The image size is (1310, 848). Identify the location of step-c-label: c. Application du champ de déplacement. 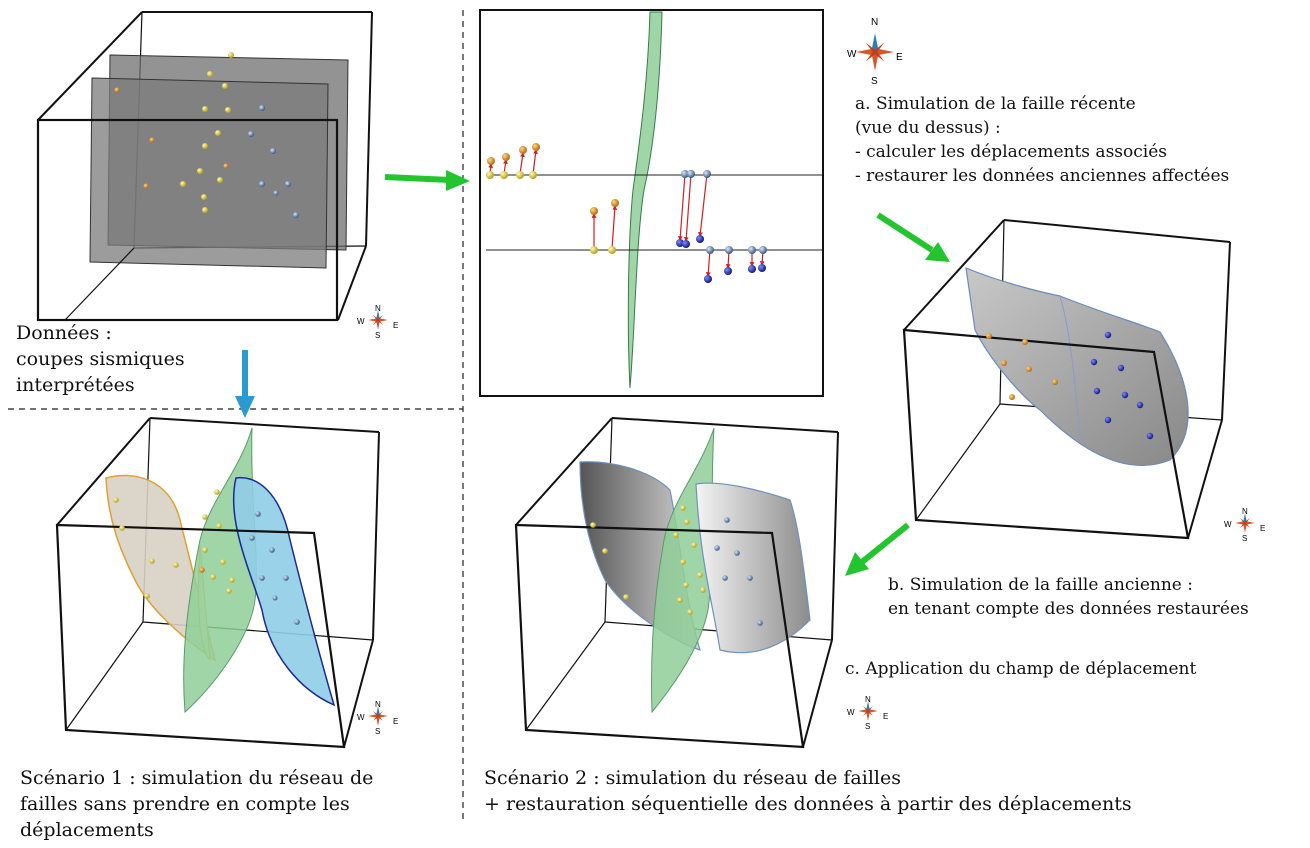
(1021, 669).